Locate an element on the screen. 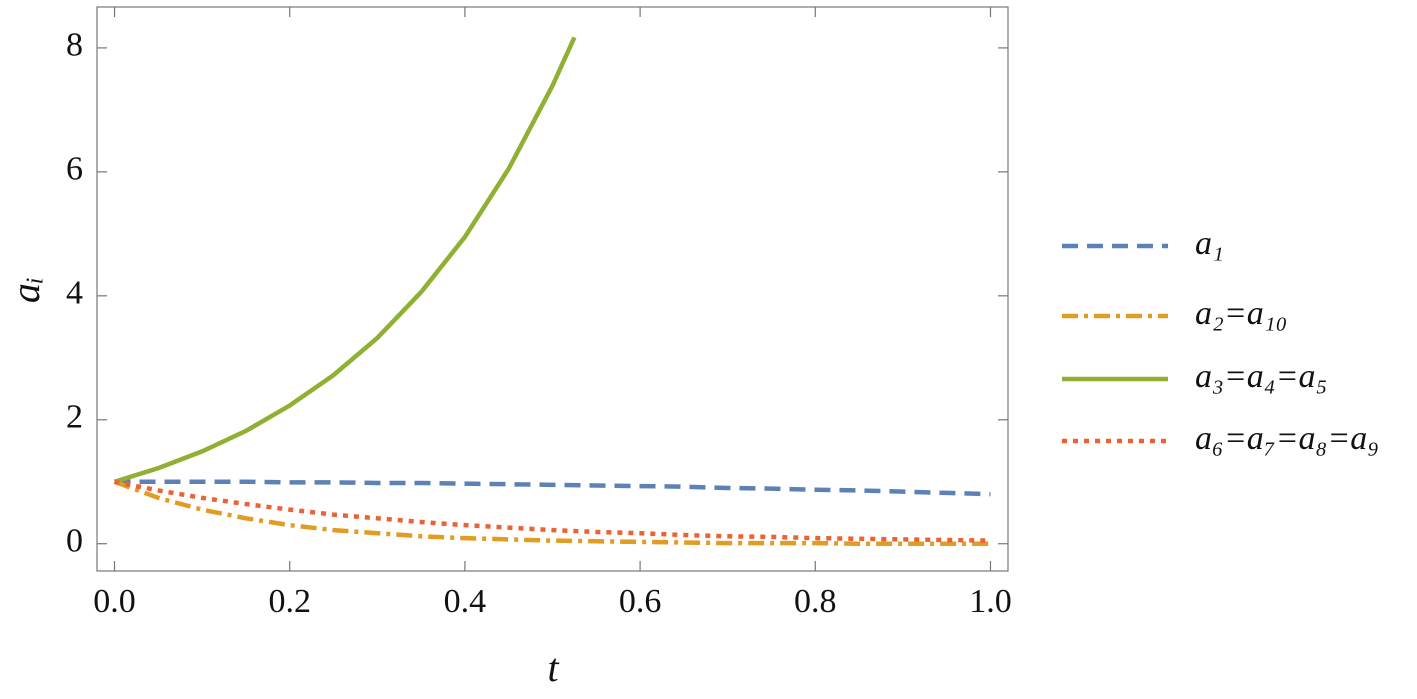 This screenshot has width=1417, height=699. y-tick-label: 0 is located at coordinates (74, 541).